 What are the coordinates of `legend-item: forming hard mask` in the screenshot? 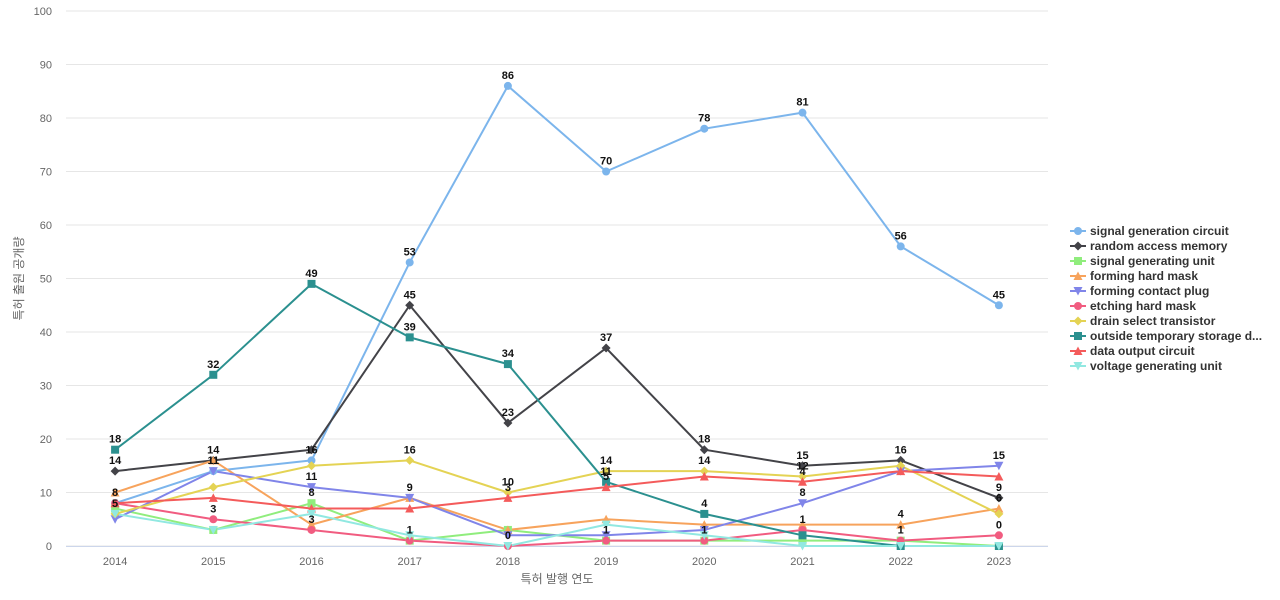 It's located at (1134, 276).